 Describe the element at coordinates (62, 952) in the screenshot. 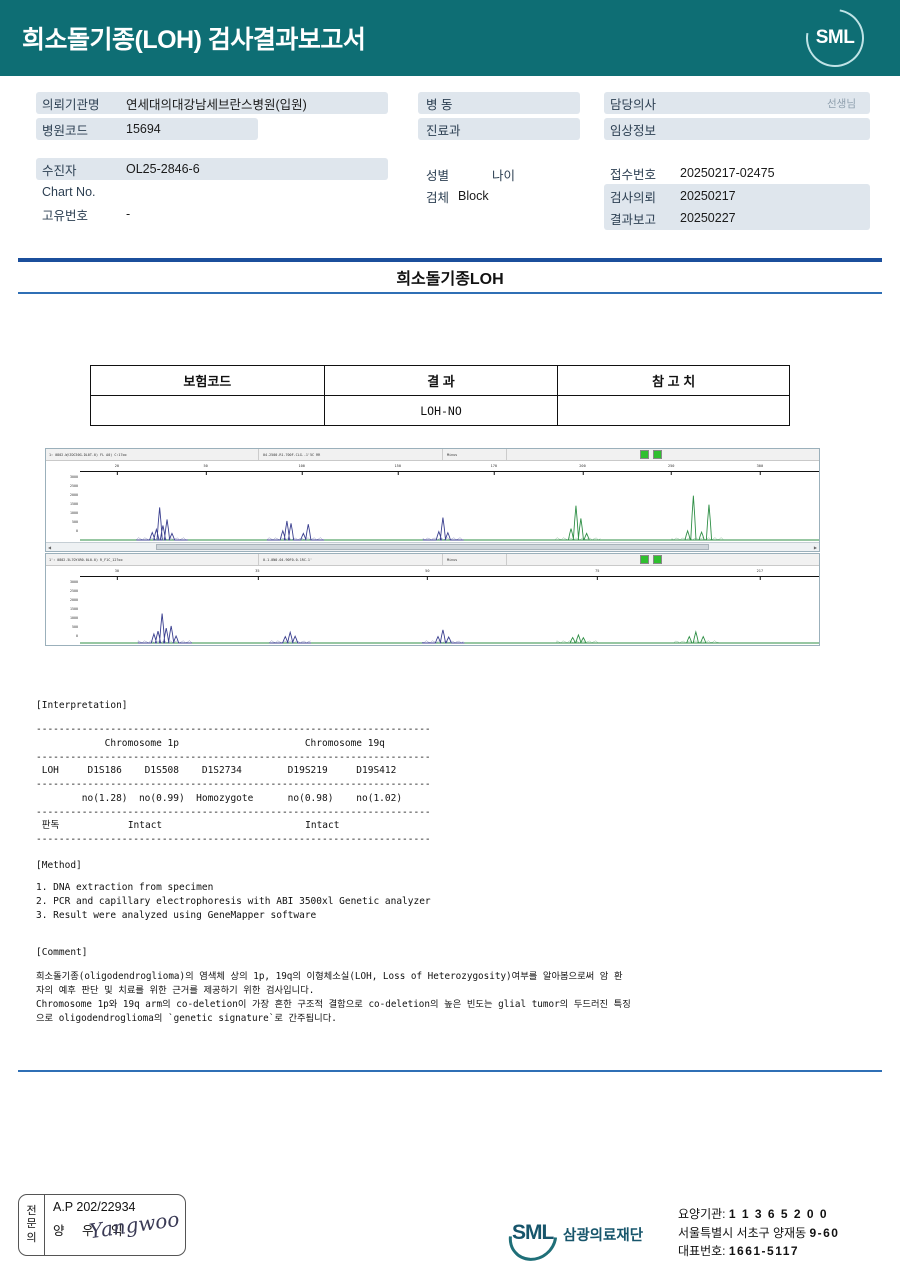

I see `comment-heading: [Comment]` at that location.